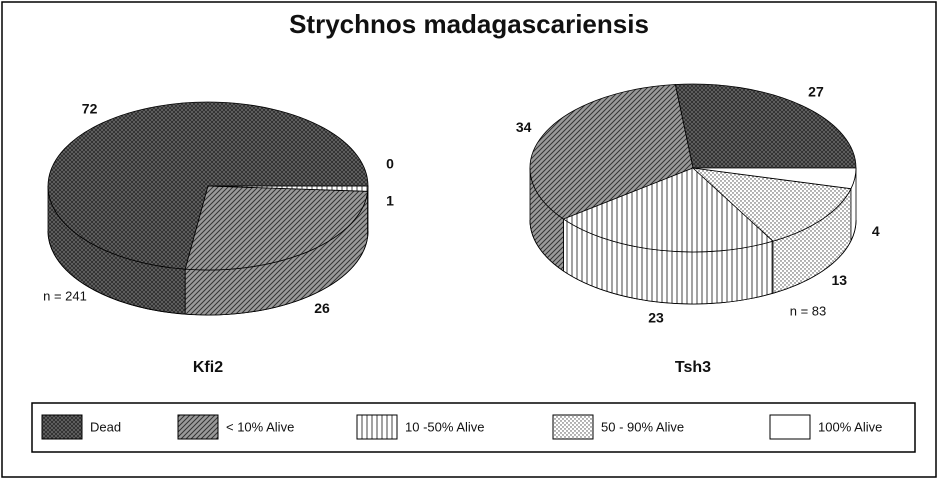  Describe the element at coordinates (208, 367) in the screenshot. I see `pie-label: Kfi2` at that location.